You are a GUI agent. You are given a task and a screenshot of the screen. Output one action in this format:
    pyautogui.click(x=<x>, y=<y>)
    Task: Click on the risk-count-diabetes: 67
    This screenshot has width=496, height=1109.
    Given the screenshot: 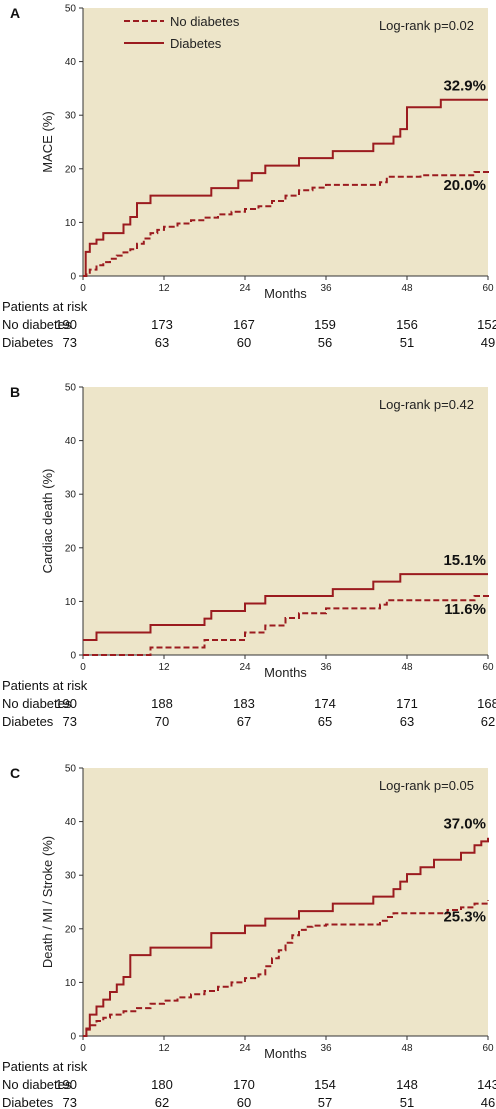 What is the action you would take?
    pyautogui.click(x=244, y=721)
    